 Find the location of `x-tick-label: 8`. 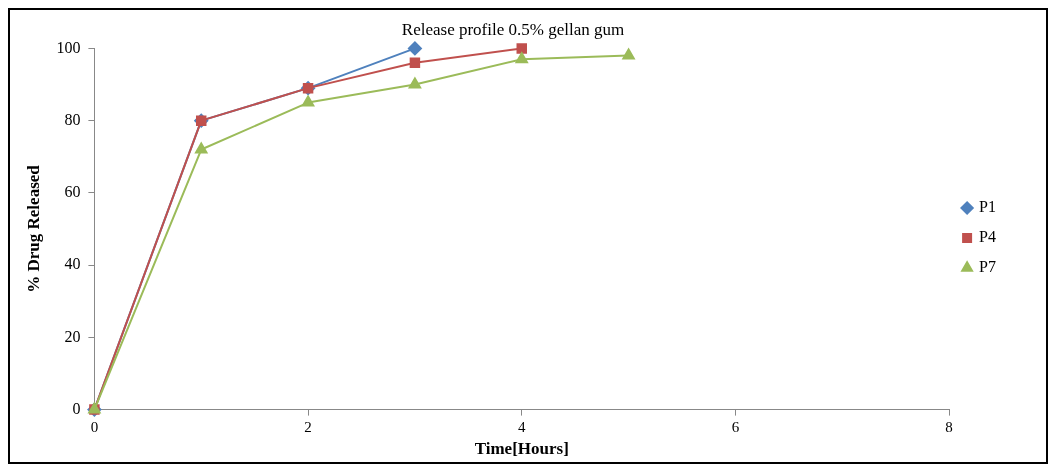

x-tick-label: 8 is located at coordinates (949, 426).